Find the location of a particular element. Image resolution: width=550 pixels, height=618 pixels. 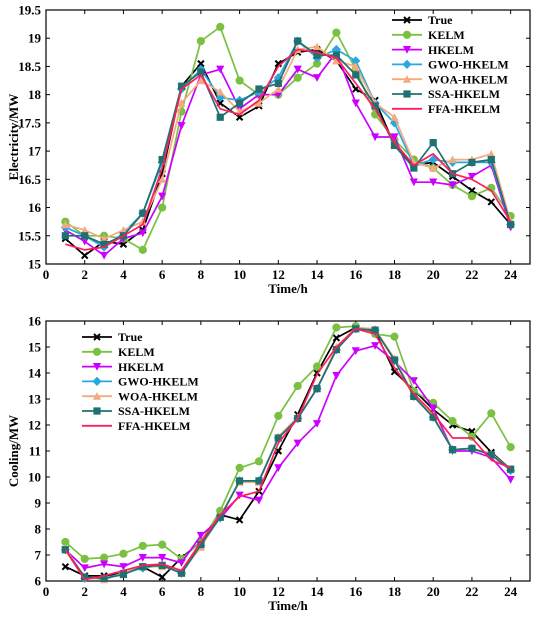

legend-entry: HKELM is located at coordinates (451, 50).